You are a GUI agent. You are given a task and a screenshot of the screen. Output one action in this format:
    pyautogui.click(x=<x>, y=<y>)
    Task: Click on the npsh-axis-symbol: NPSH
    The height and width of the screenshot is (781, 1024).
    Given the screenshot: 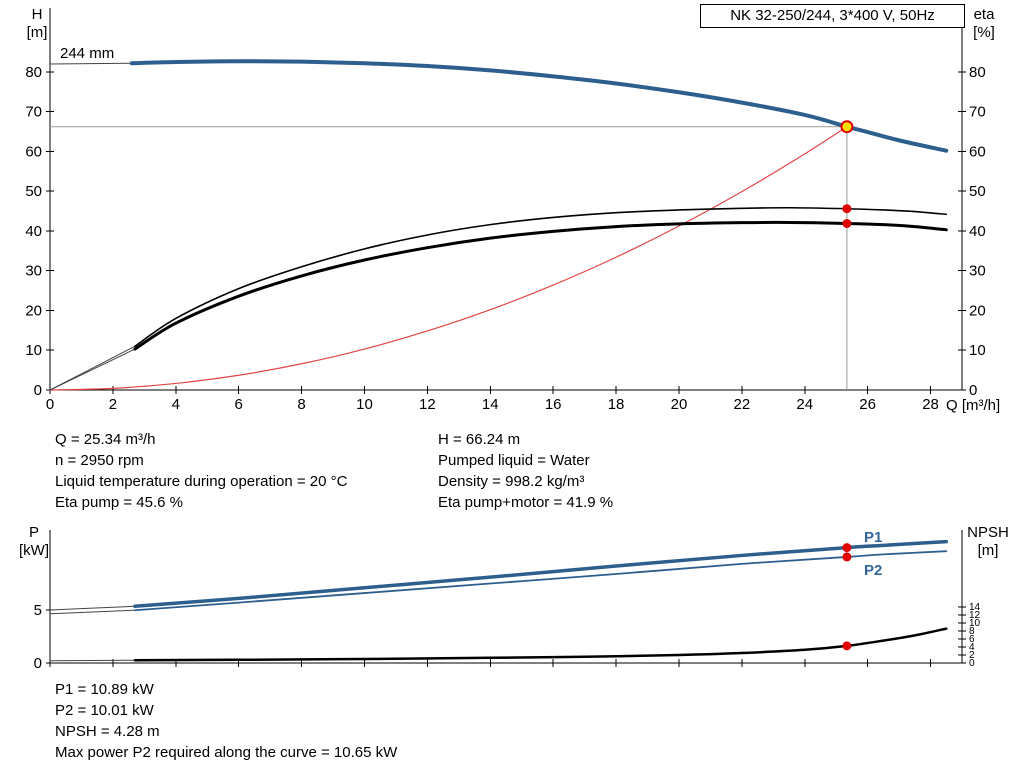 What is the action you would take?
    pyautogui.click(x=988, y=532)
    